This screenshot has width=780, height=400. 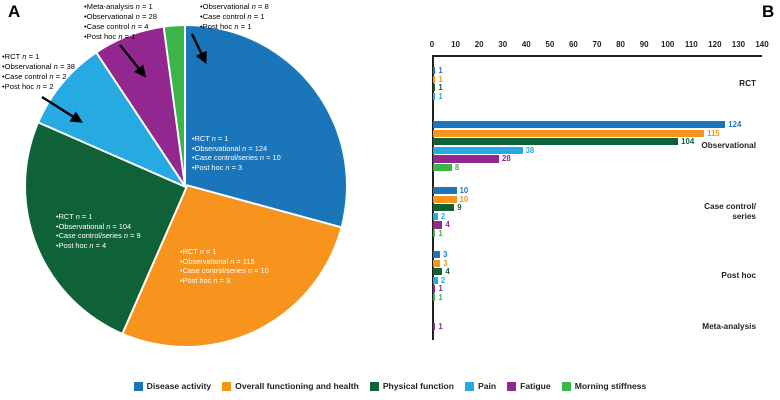 What do you see at coordinates (715, 44) in the screenshot?
I see `x-tick-120: 120` at bounding box center [715, 44].